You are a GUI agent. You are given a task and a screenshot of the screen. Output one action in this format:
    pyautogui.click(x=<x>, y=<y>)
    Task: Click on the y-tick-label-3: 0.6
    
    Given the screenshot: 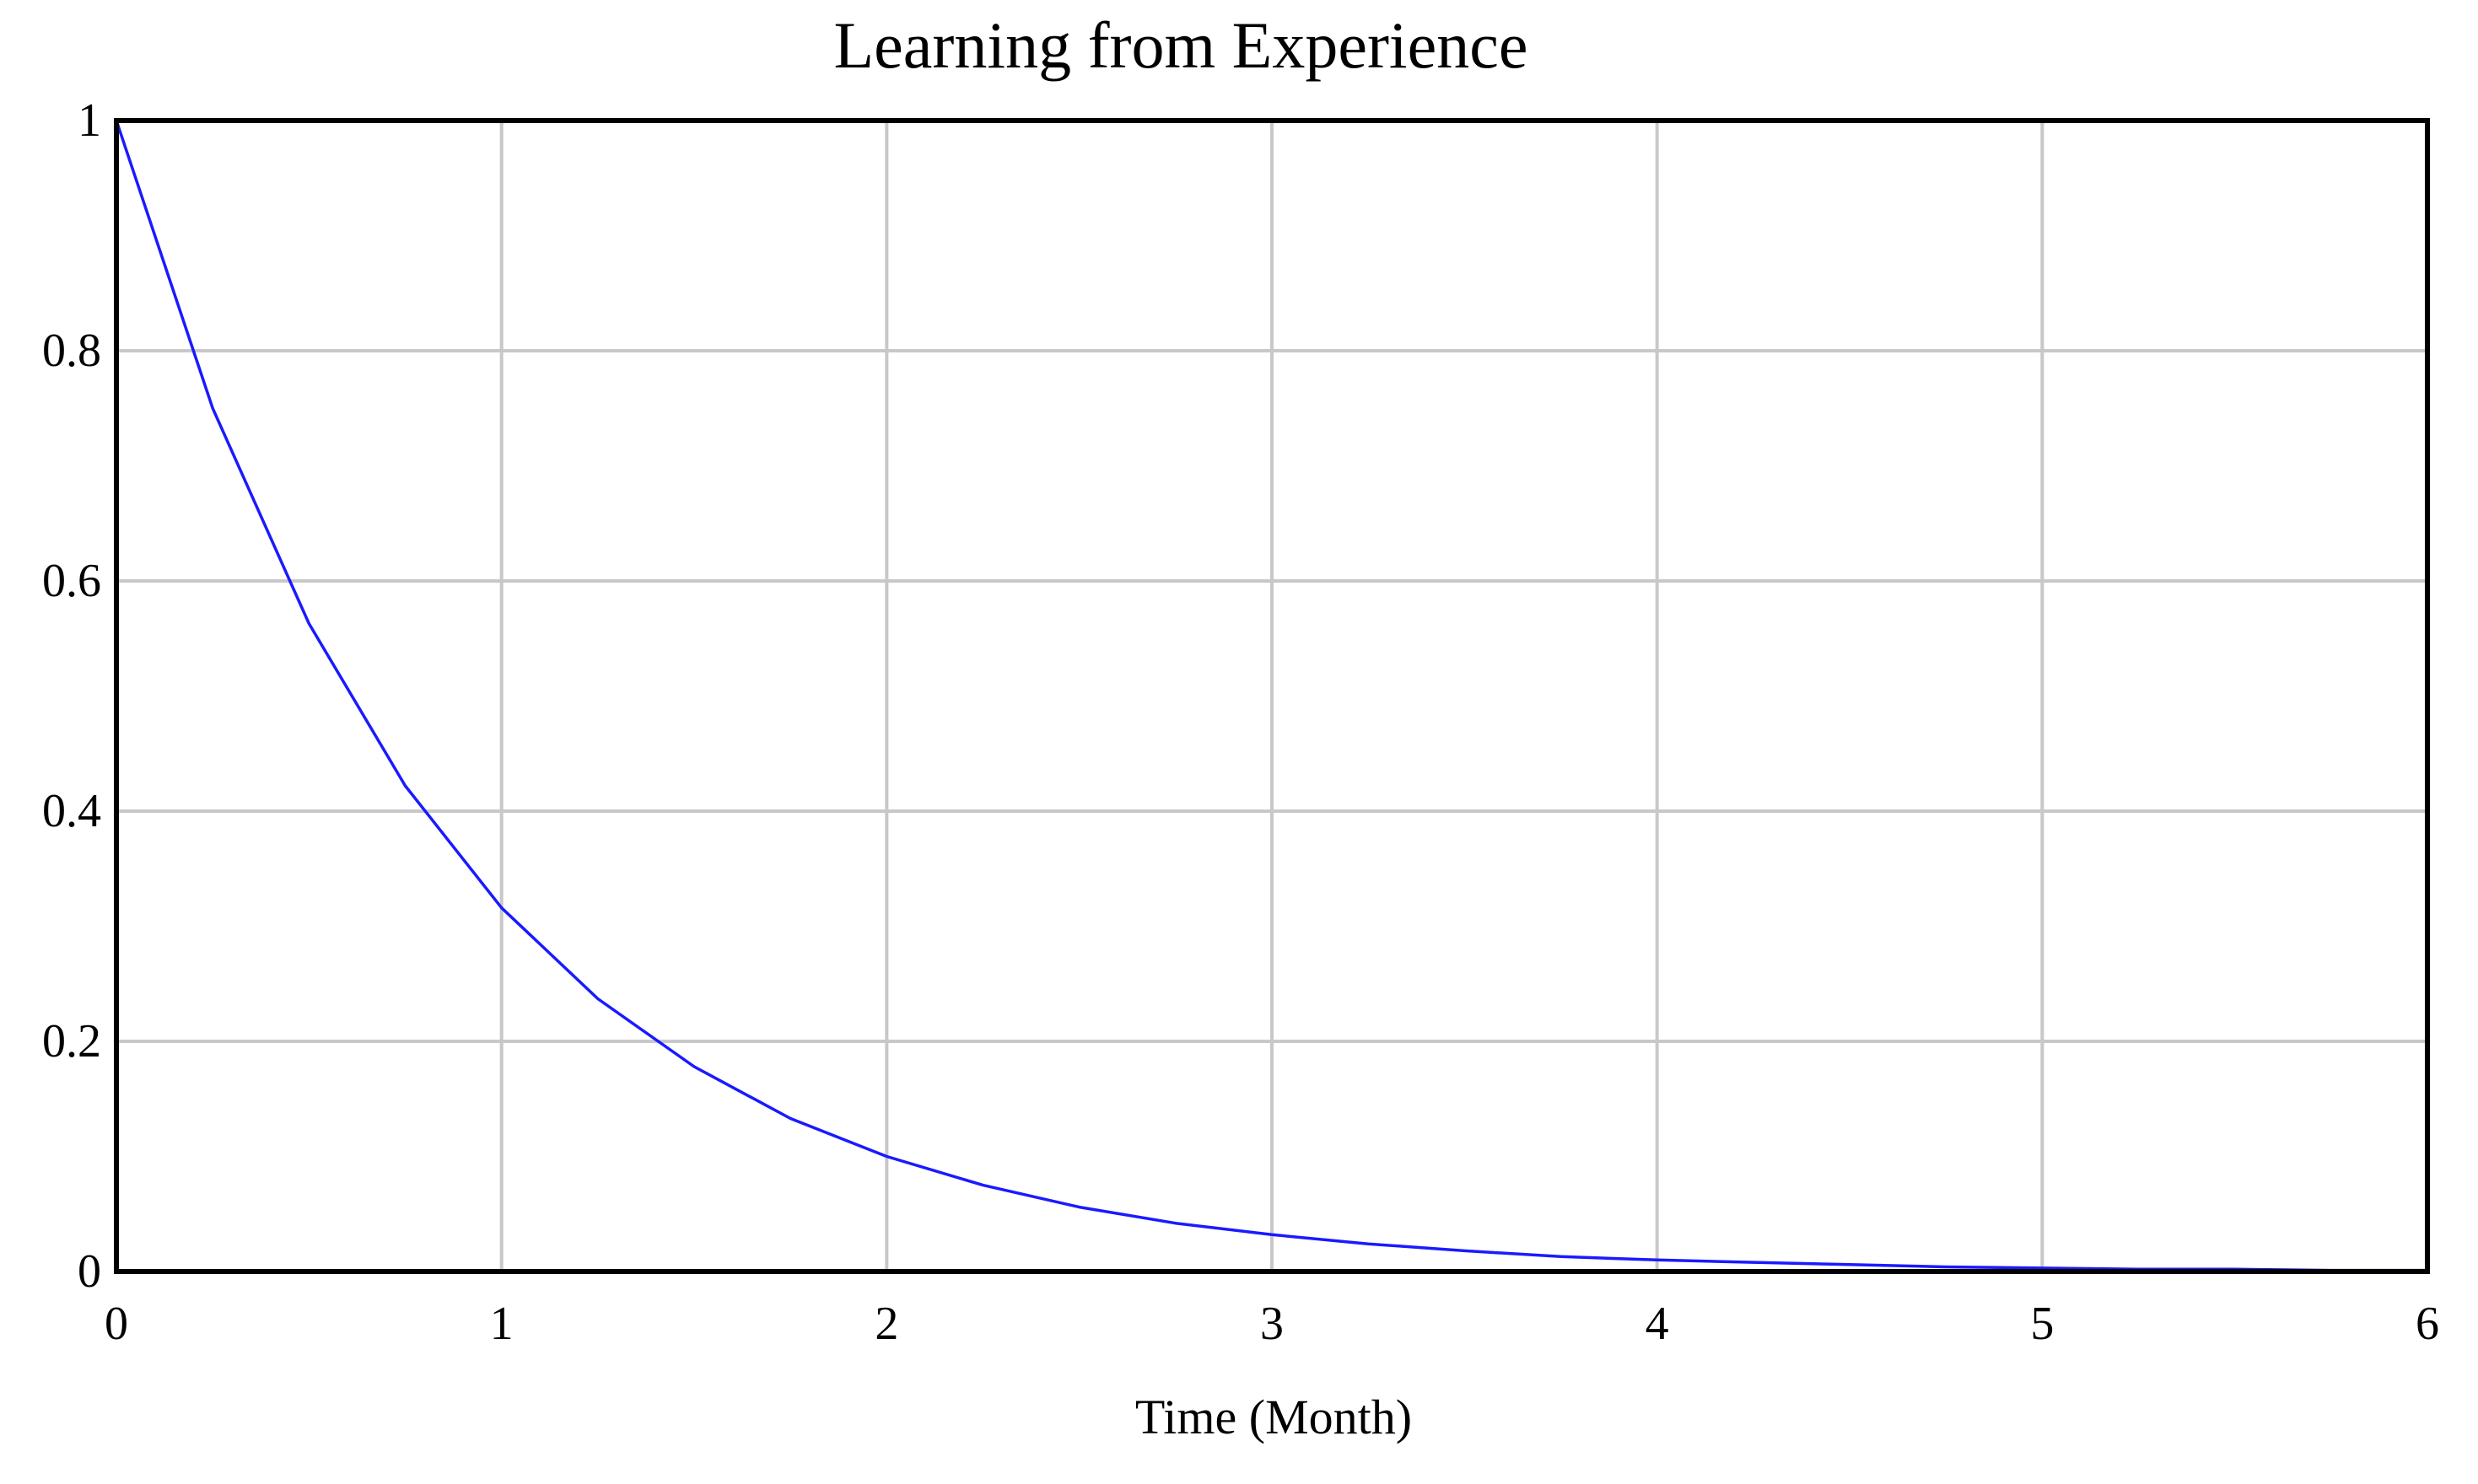 What is the action you would take?
    pyautogui.click(x=71, y=581)
    